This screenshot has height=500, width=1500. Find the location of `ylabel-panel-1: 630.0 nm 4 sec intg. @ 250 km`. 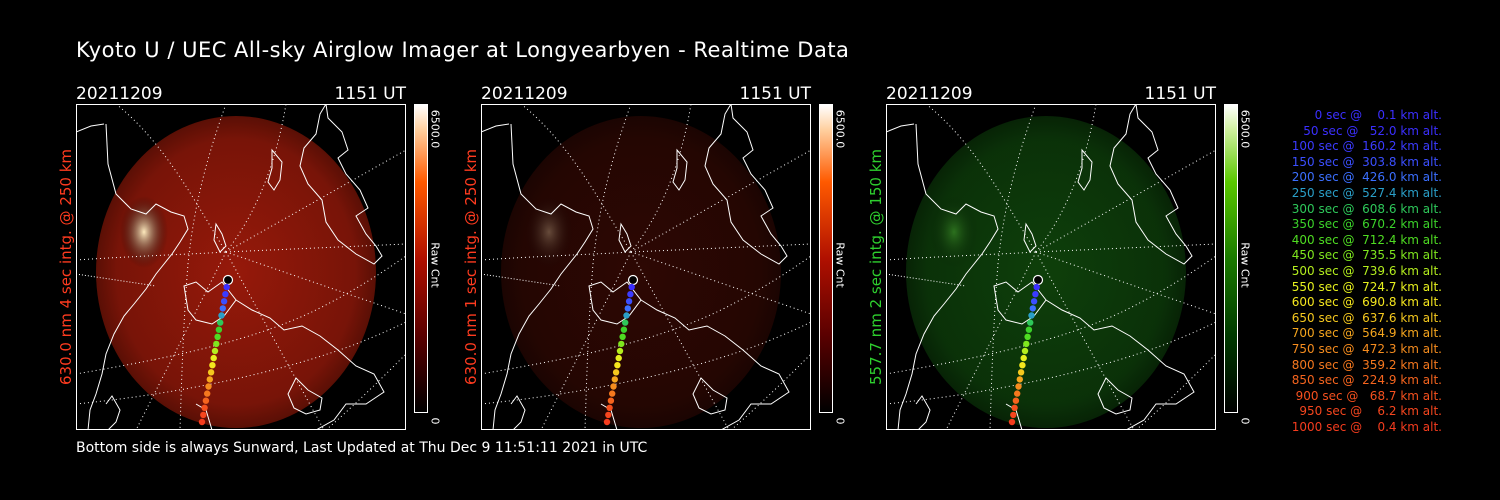

ylabel-panel-1: 630.0 nm 4 sec intg. @ 250 km is located at coordinates (66, 267).